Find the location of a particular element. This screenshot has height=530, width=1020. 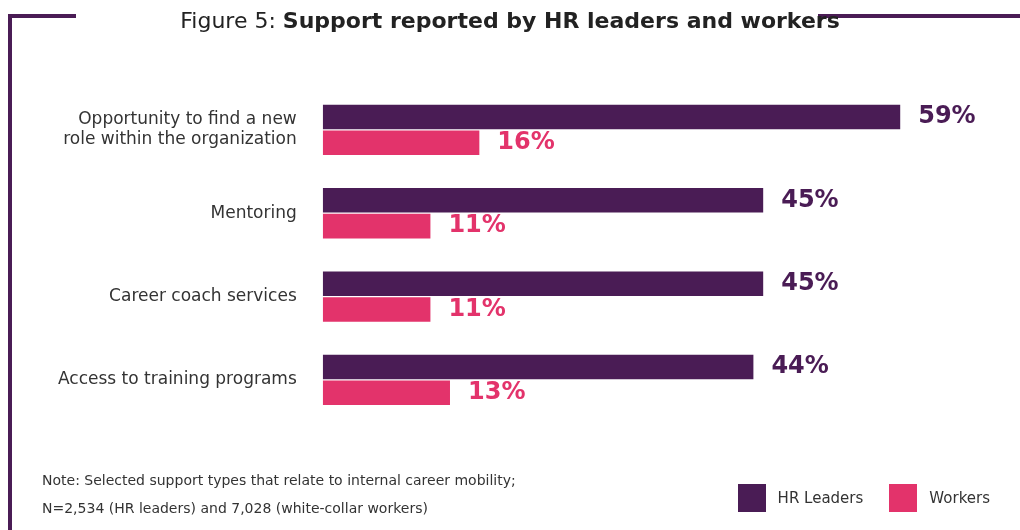

data-label: 13% is located at coordinates (496, 391).